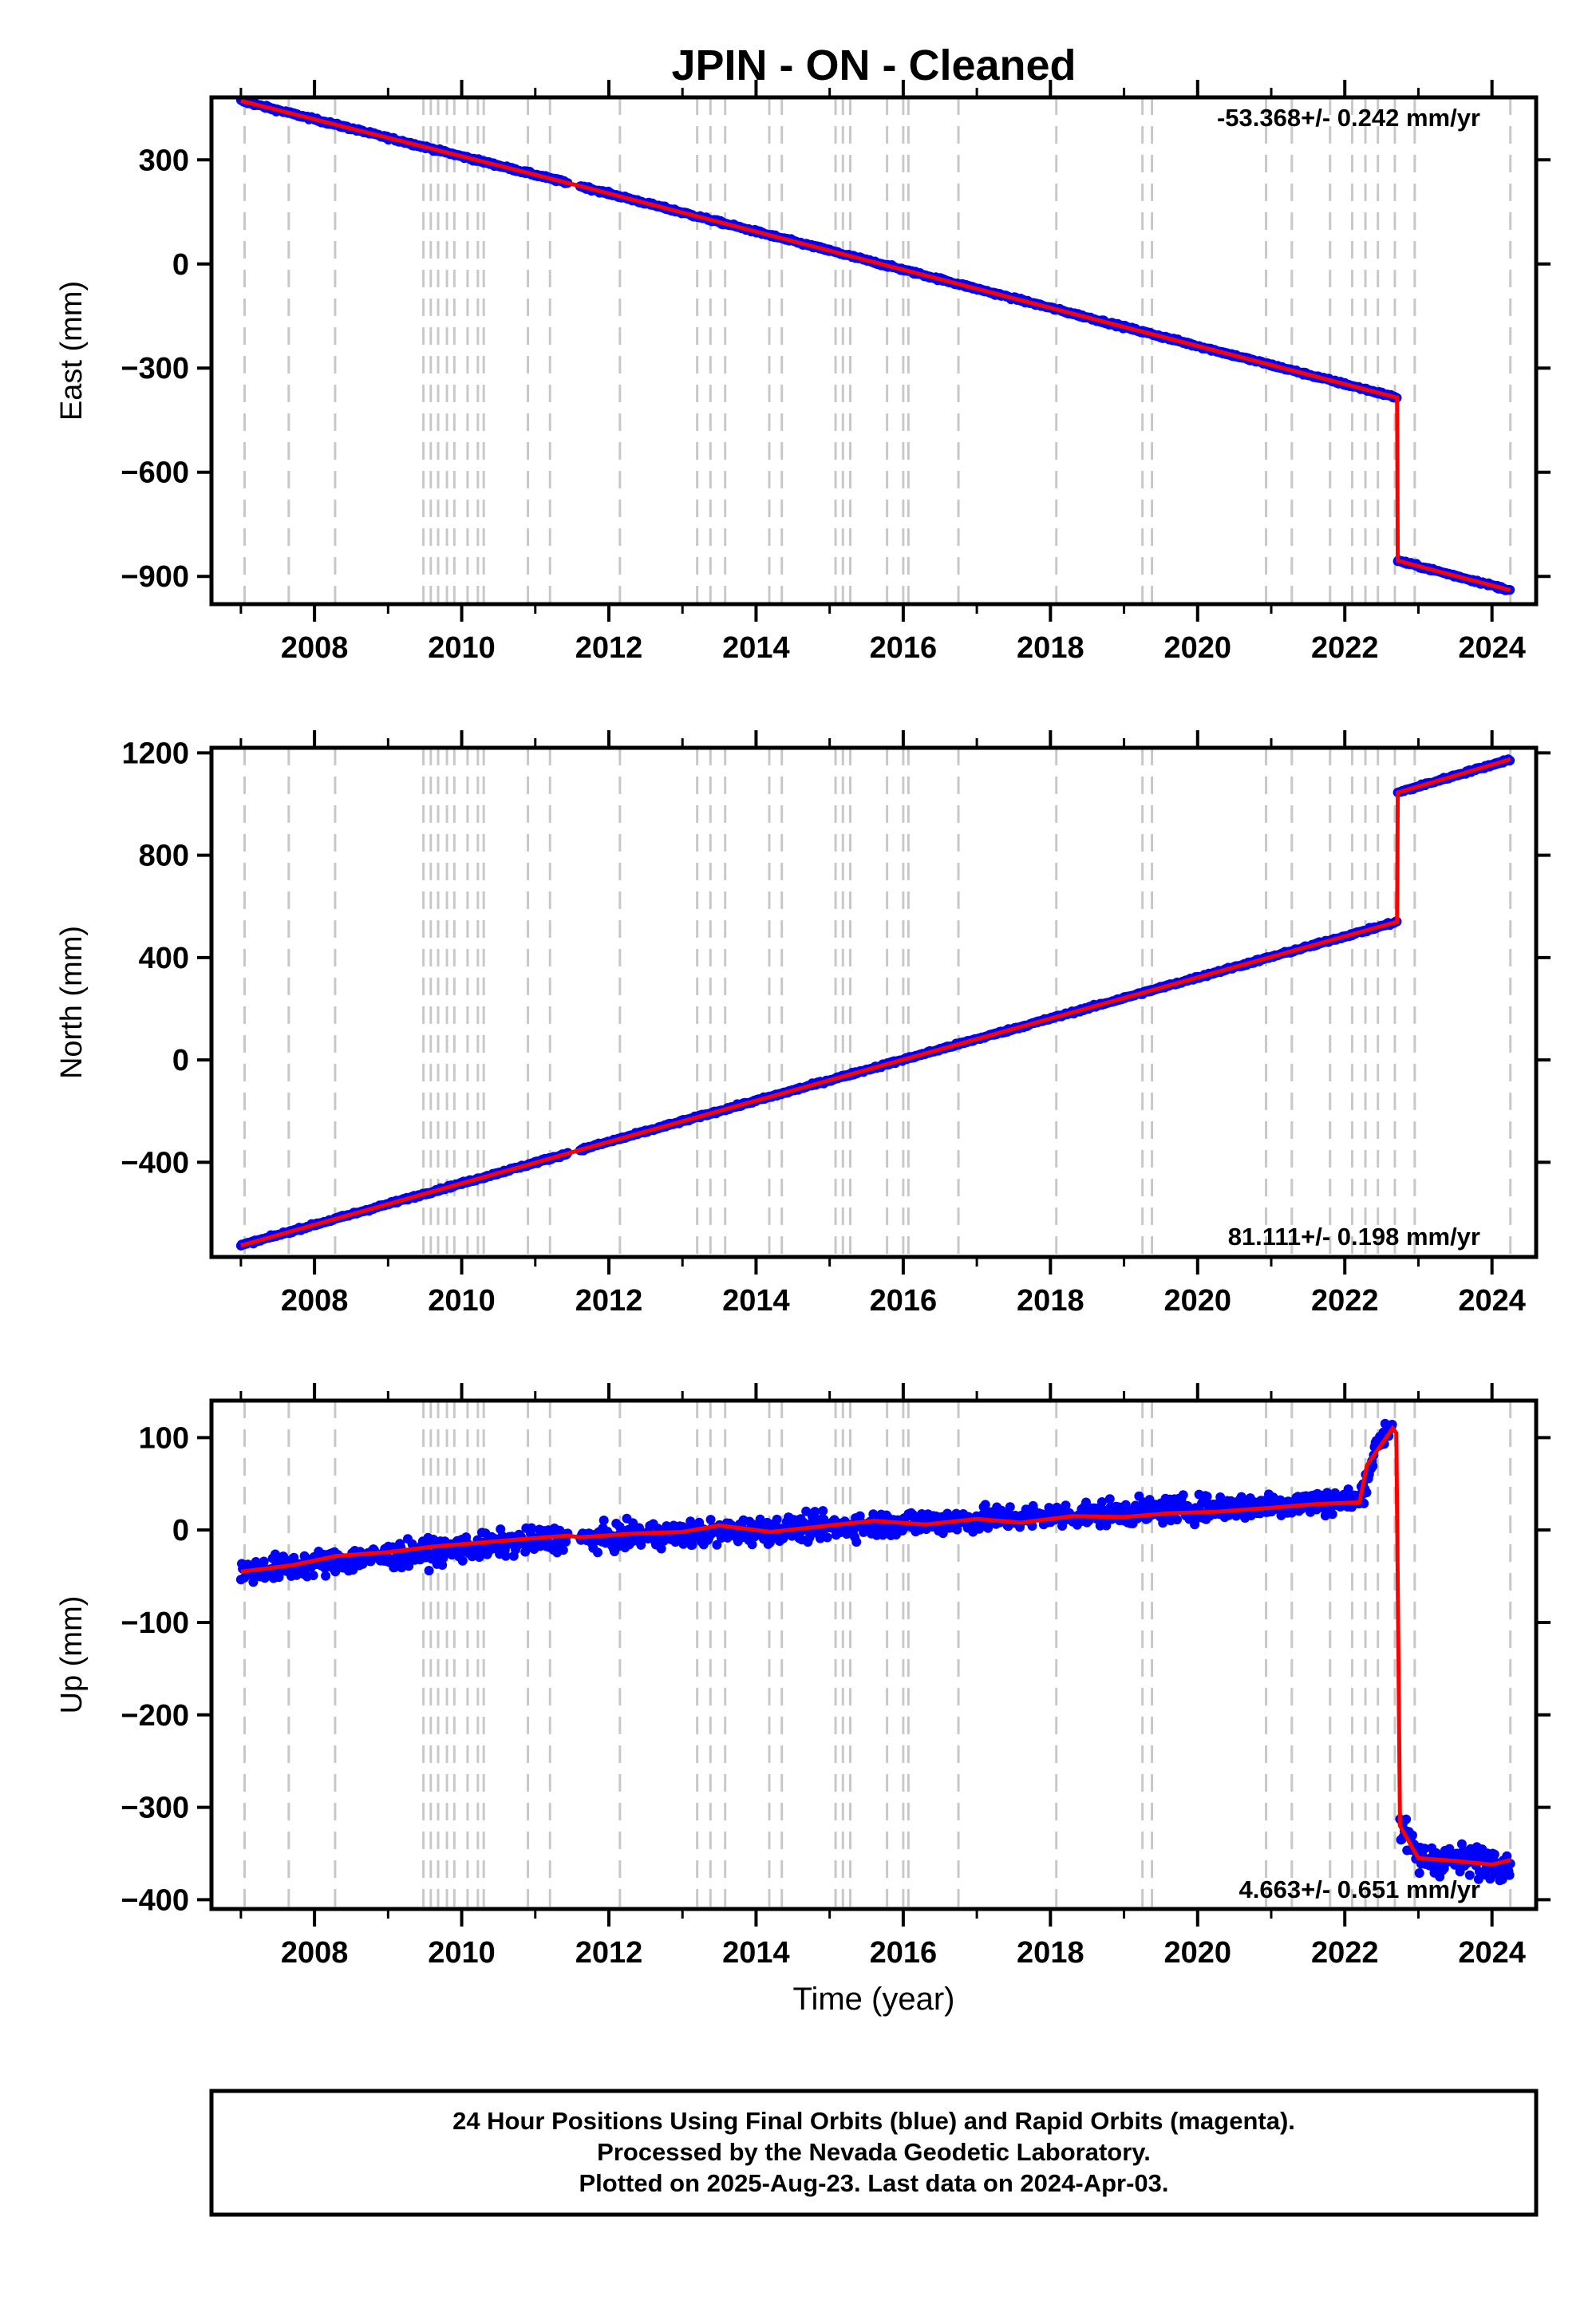 This screenshot has height=2316, width=1596. I want to click on y-axis-label: North (mm), so click(72, 1002).